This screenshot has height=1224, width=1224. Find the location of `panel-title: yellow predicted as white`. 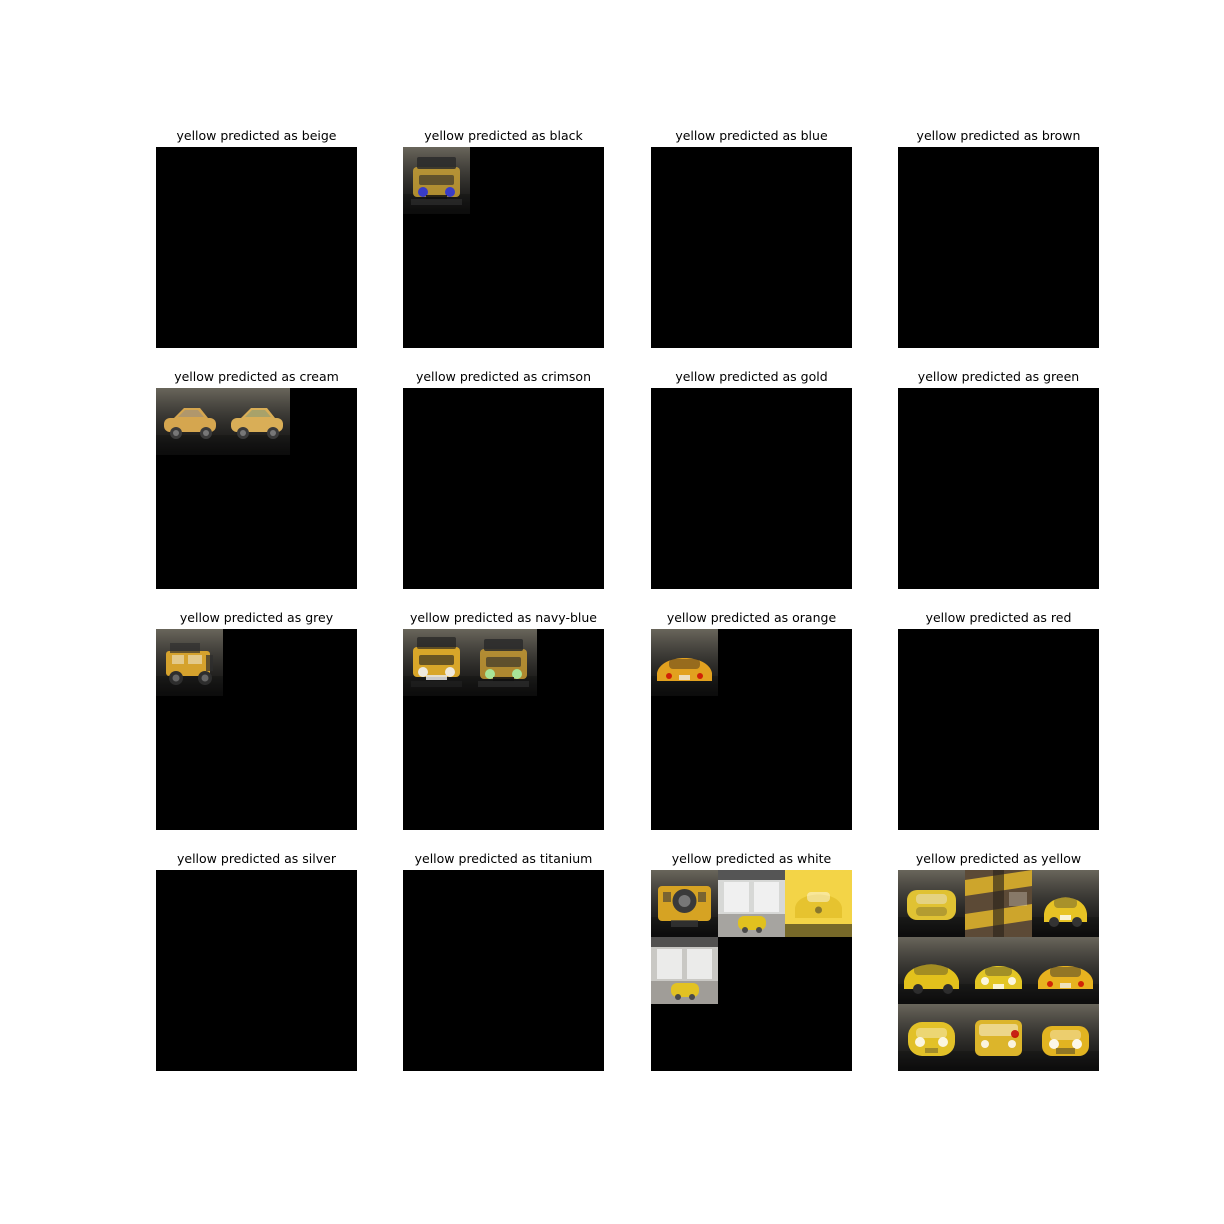

panel-title: yellow predicted as white is located at coordinates (751, 858).